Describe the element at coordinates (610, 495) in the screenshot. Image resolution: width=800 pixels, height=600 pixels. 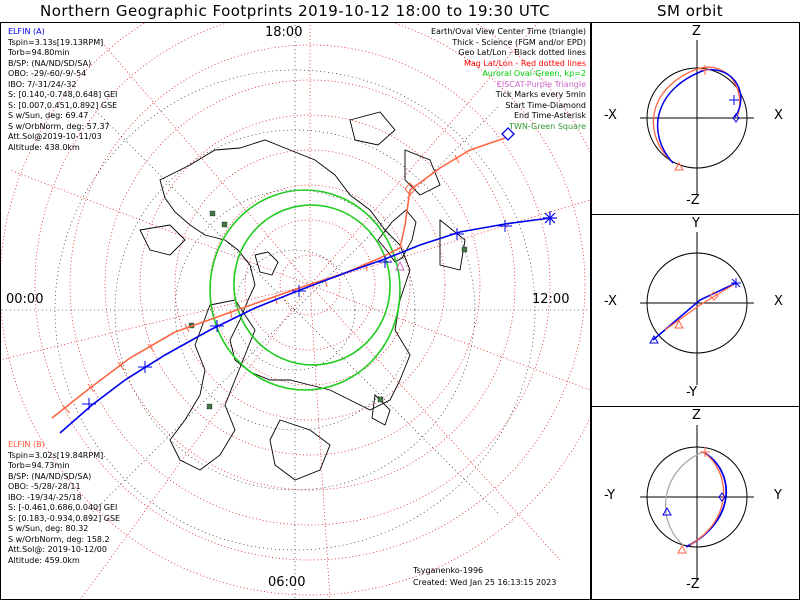
I see `op3-left: -Y` at that location.